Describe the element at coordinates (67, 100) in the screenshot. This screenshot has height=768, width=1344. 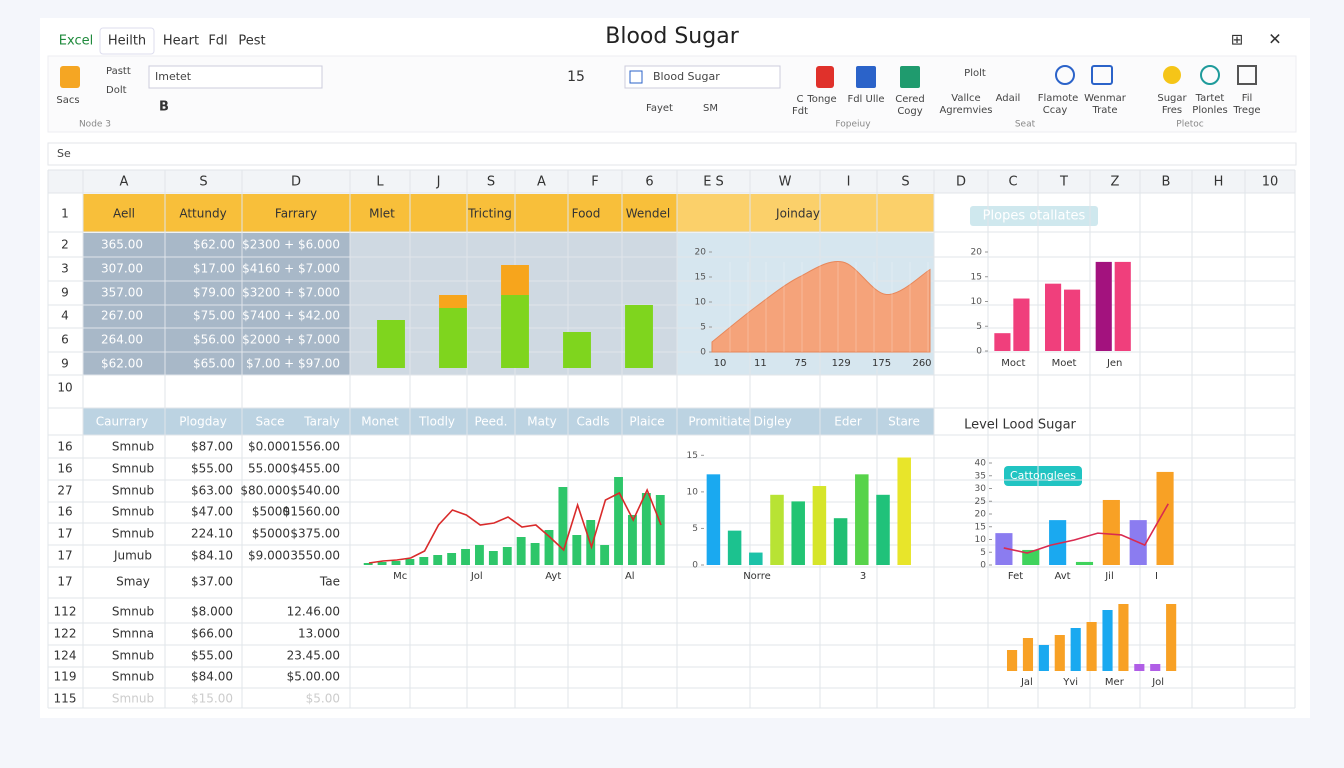
I see `ribbon-label: Sacs` at that location.